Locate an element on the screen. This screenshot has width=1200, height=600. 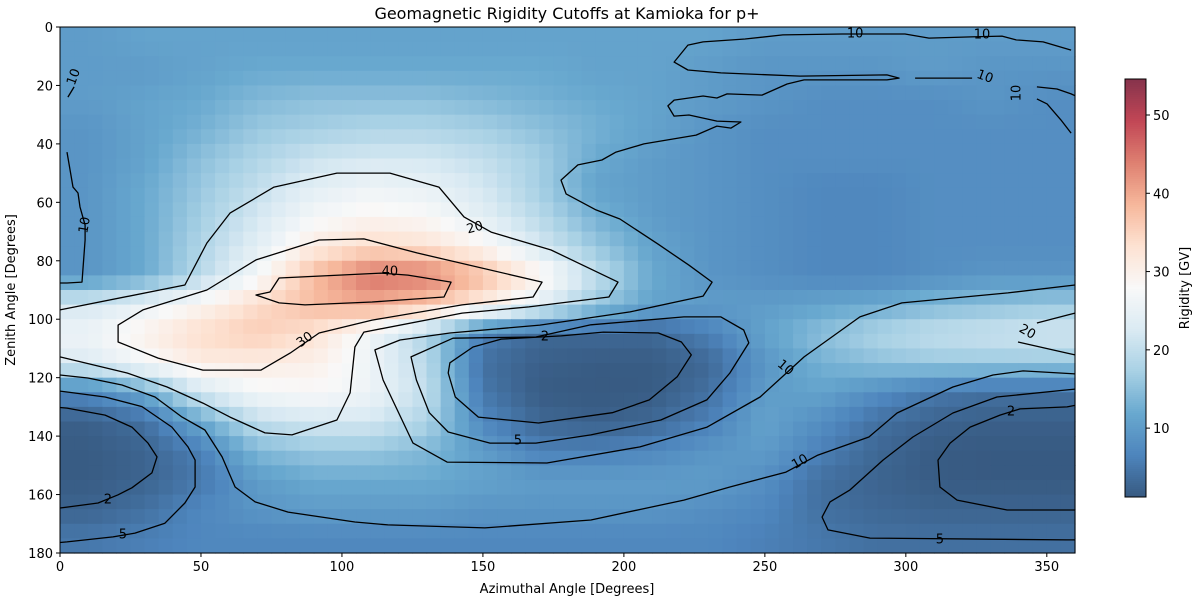
y-tick-label: 40 is located at coordinates (44, 145).